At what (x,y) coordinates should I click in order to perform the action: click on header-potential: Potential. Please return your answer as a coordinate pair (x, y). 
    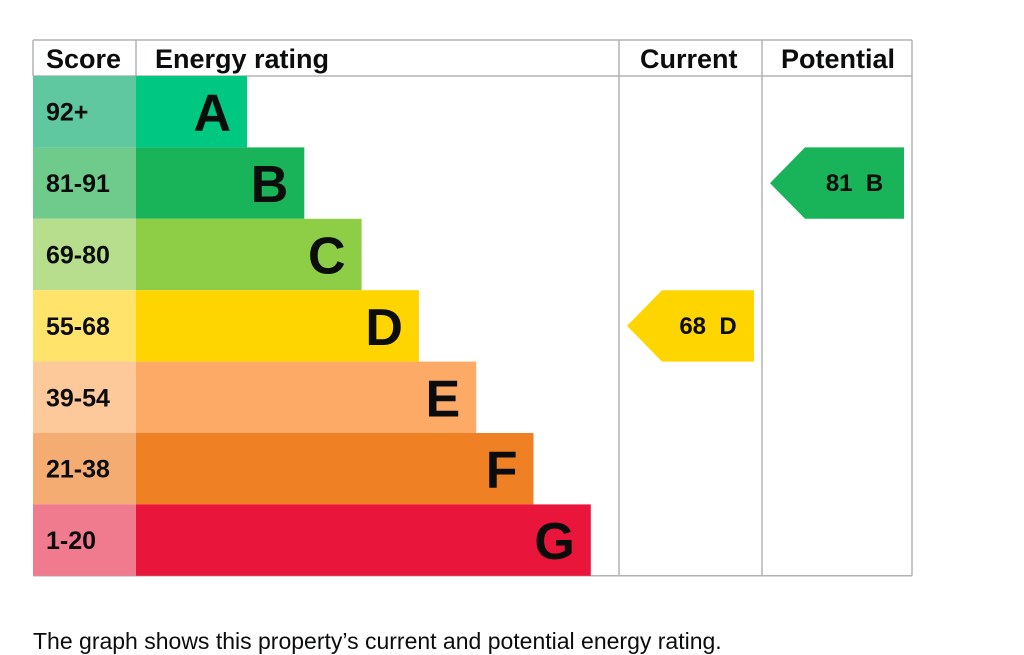
    Looking at the image, I should click on (838, 59).